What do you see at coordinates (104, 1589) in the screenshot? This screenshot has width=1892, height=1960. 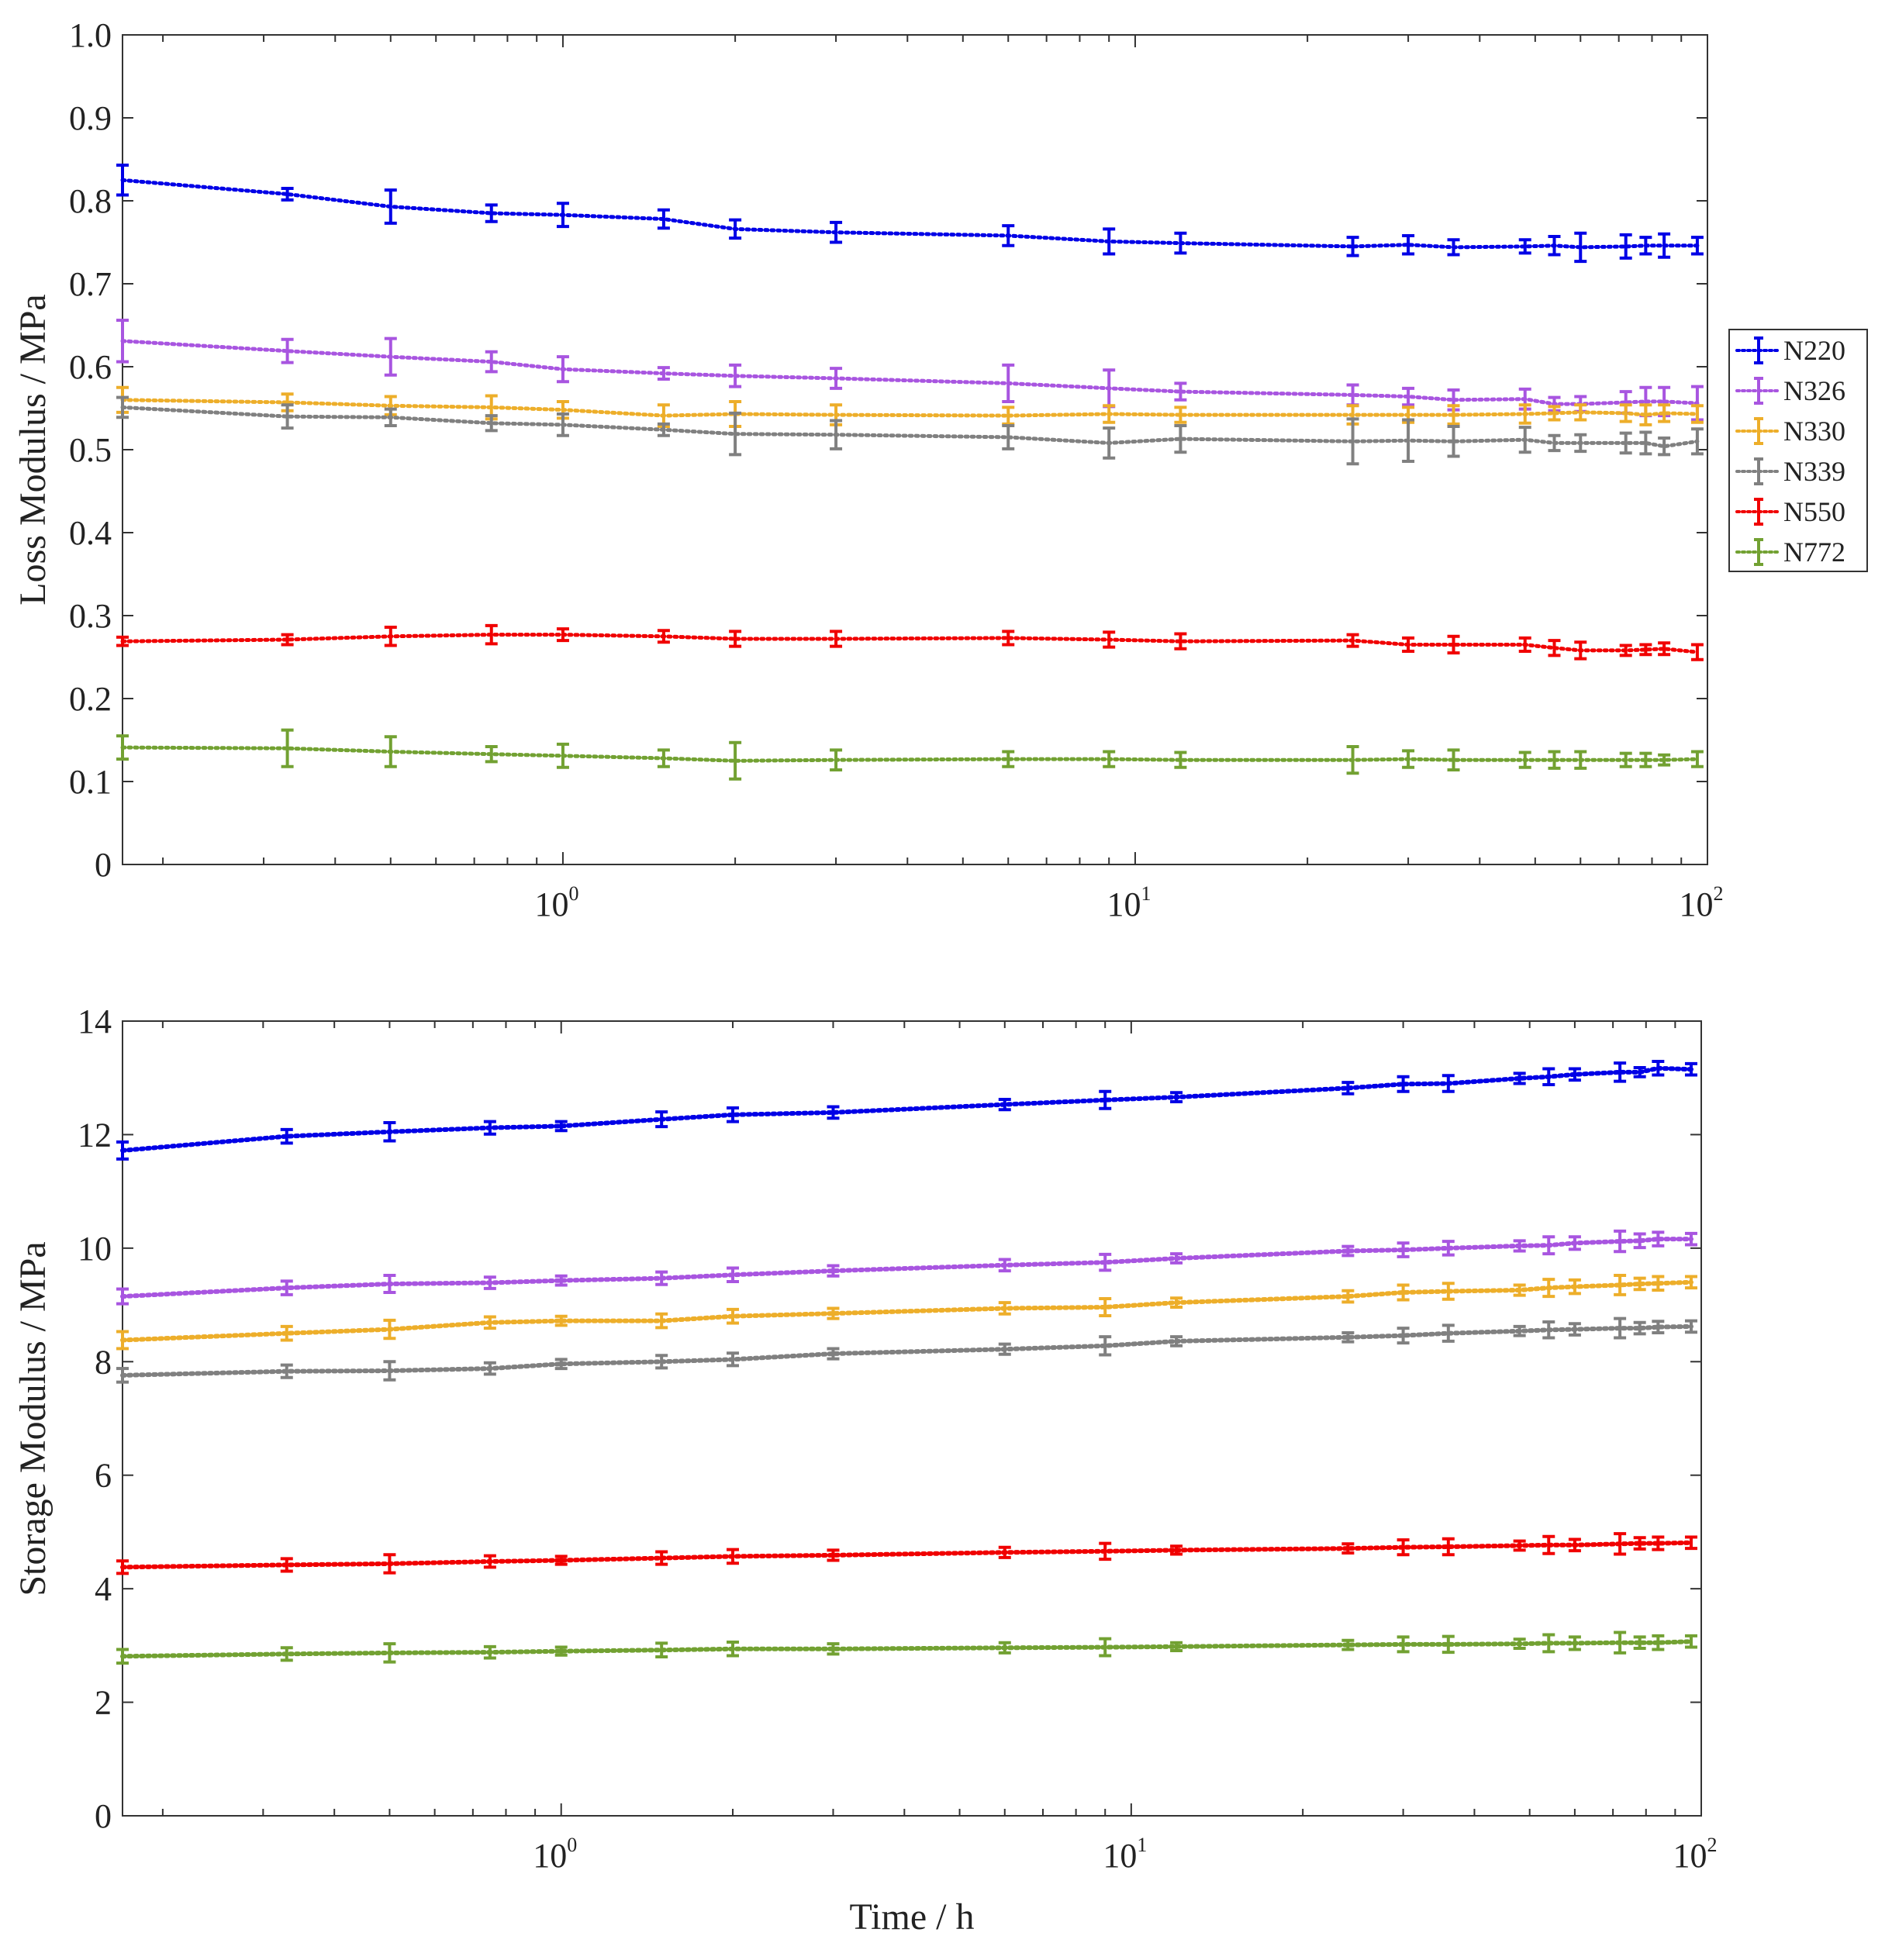 I see `storage-y-tick-label: 4` at bounding box center [104, 1589].